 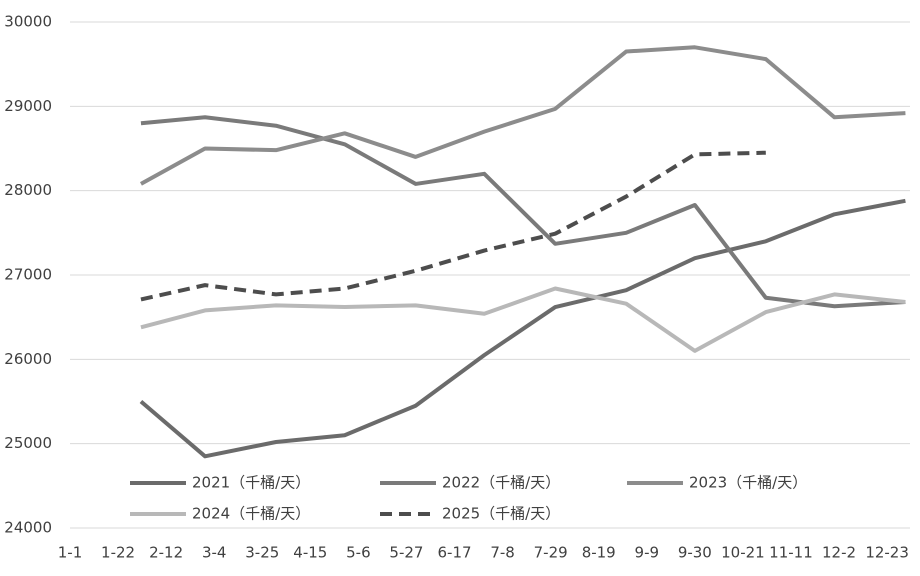 I want to click on x-tick-label: 10-21, so click(x=743, y=553).